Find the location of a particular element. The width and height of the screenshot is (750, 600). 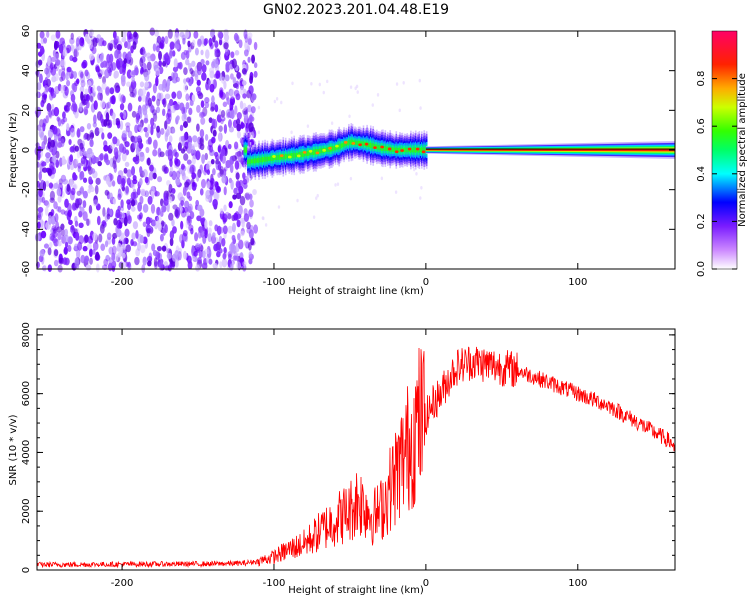

colorbar-label: Normalized spectral amplitude is located at coordinates (742, 150).